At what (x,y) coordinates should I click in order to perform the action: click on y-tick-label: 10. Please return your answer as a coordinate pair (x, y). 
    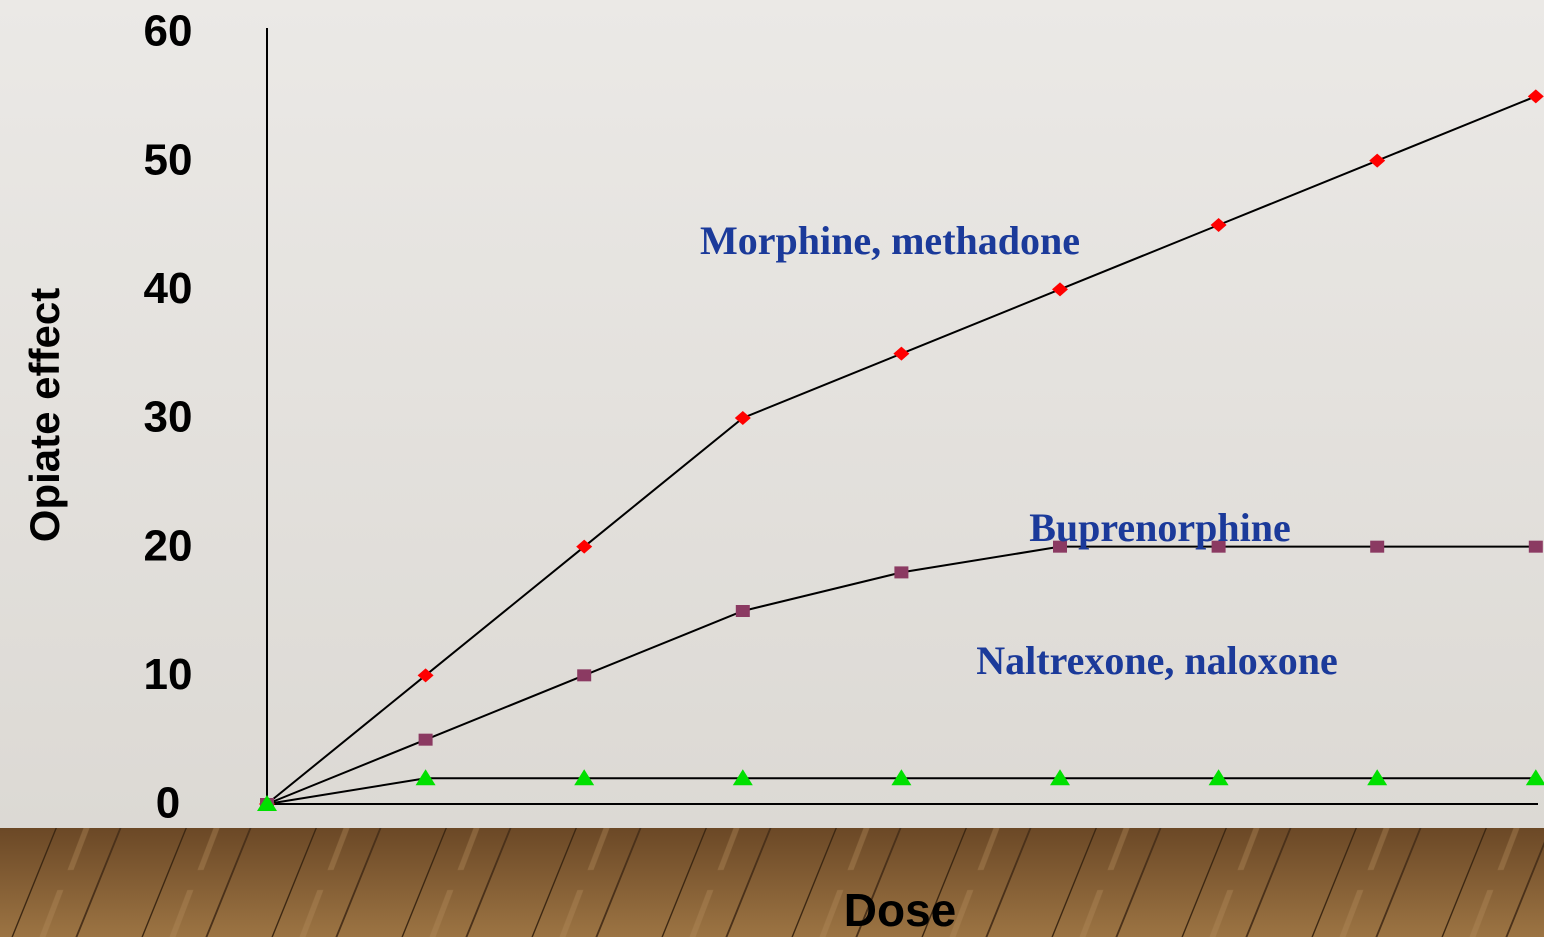
    Looking at the image, I should click on (168, 674).